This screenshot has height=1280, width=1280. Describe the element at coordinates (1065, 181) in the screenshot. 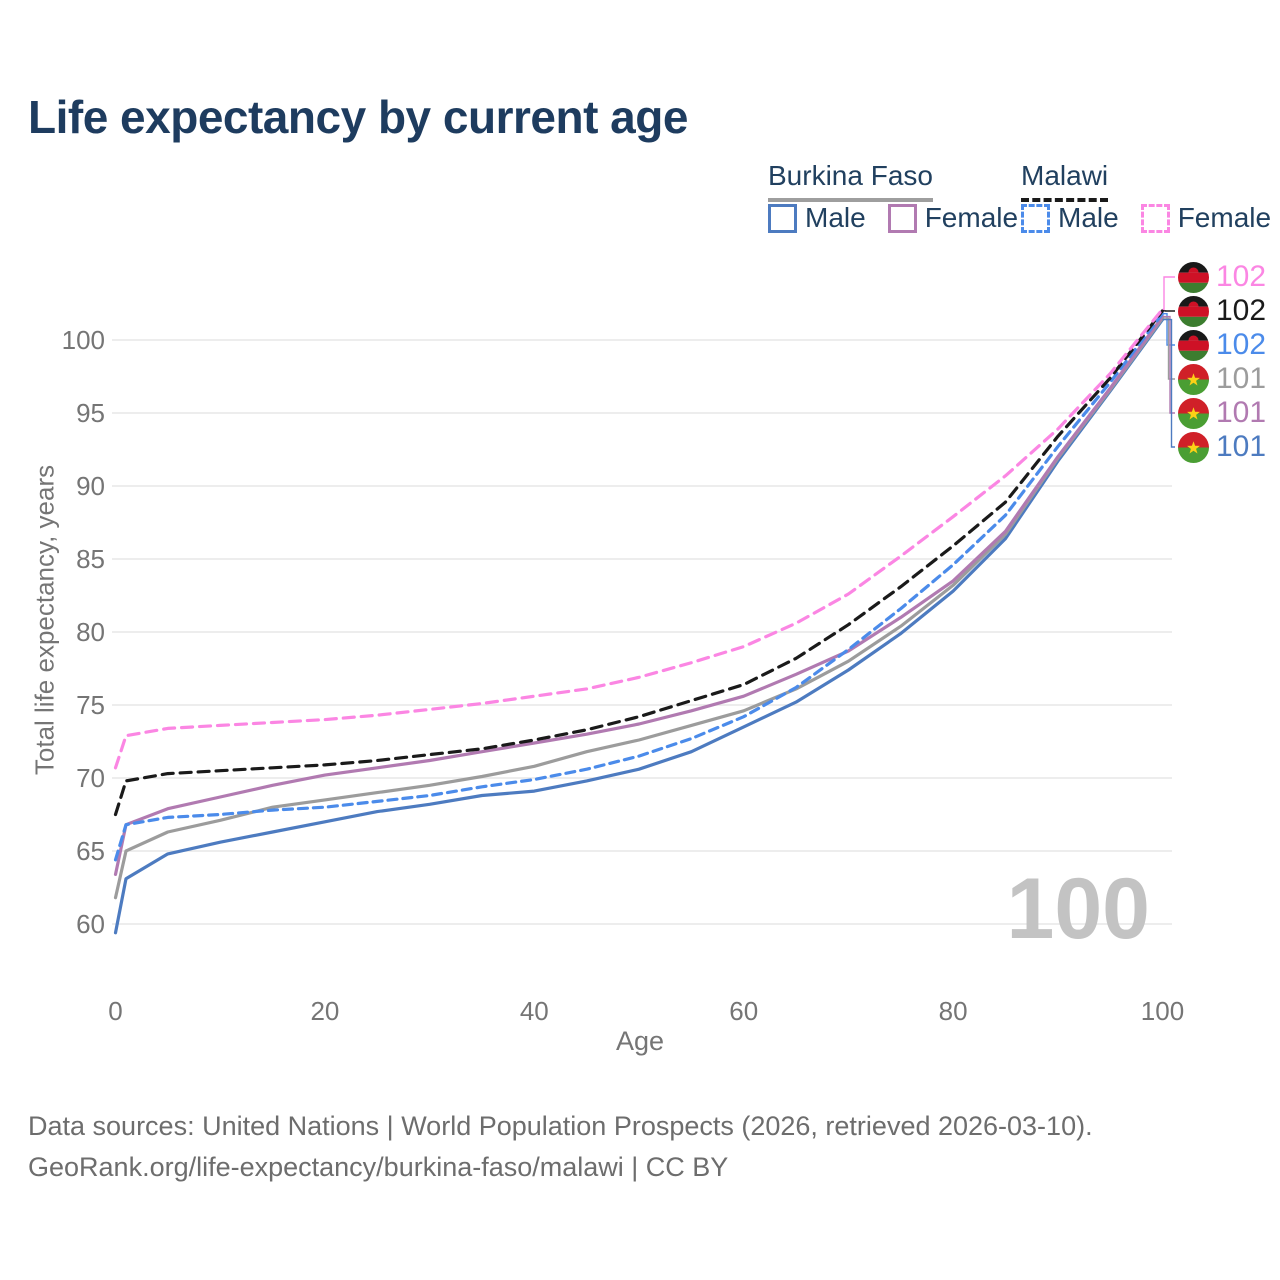

I see `legend-group-malawi: Malawi` at that location.